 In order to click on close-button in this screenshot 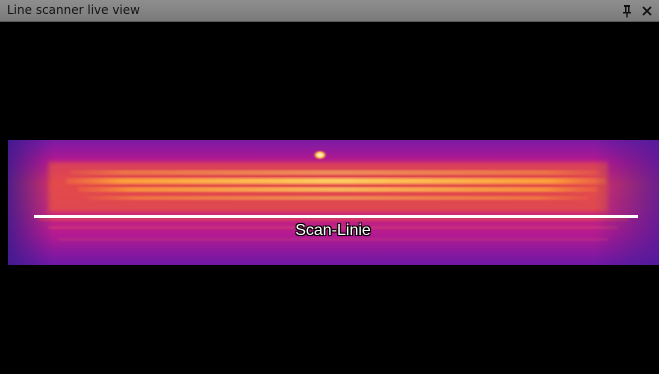, I will do `click(647, 11)`.